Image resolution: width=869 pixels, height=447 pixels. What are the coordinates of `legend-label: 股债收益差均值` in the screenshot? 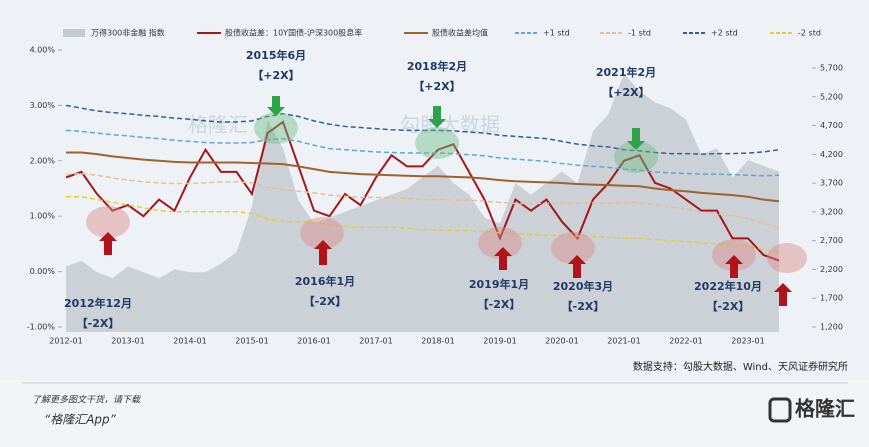 It's located at (460, 33).